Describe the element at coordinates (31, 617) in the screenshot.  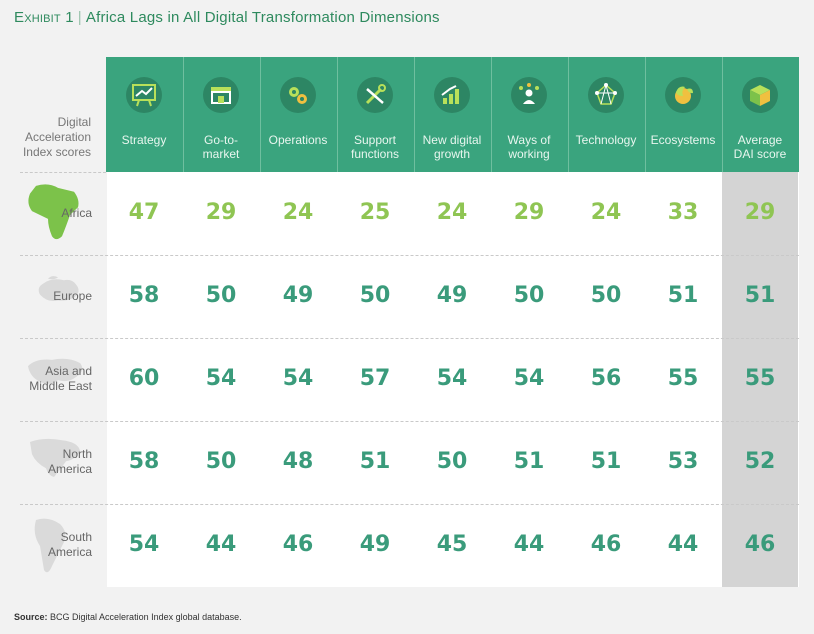
I see `source-prefix: Source:` at that location.